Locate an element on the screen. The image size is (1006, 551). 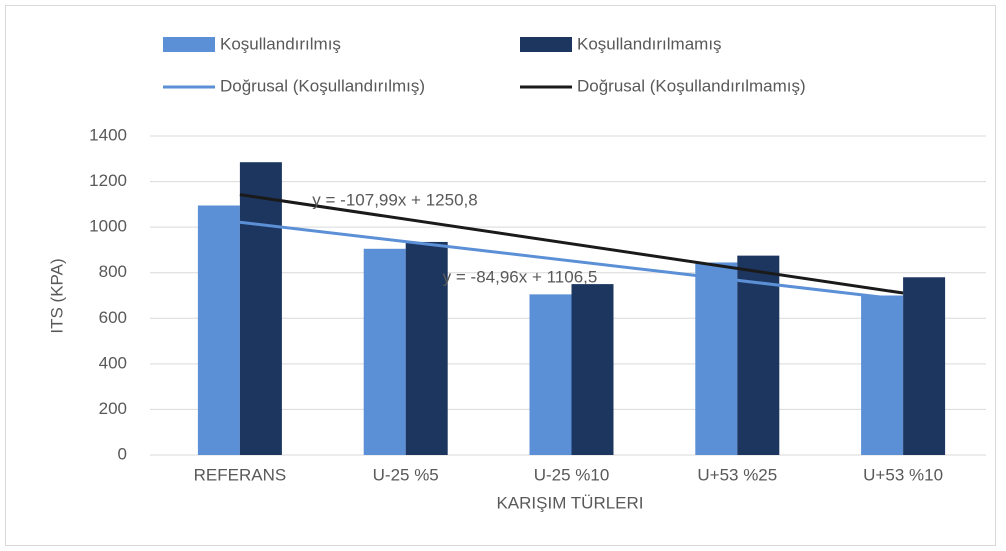
y-tick-label: 800 is located at coordinates (113, 271).